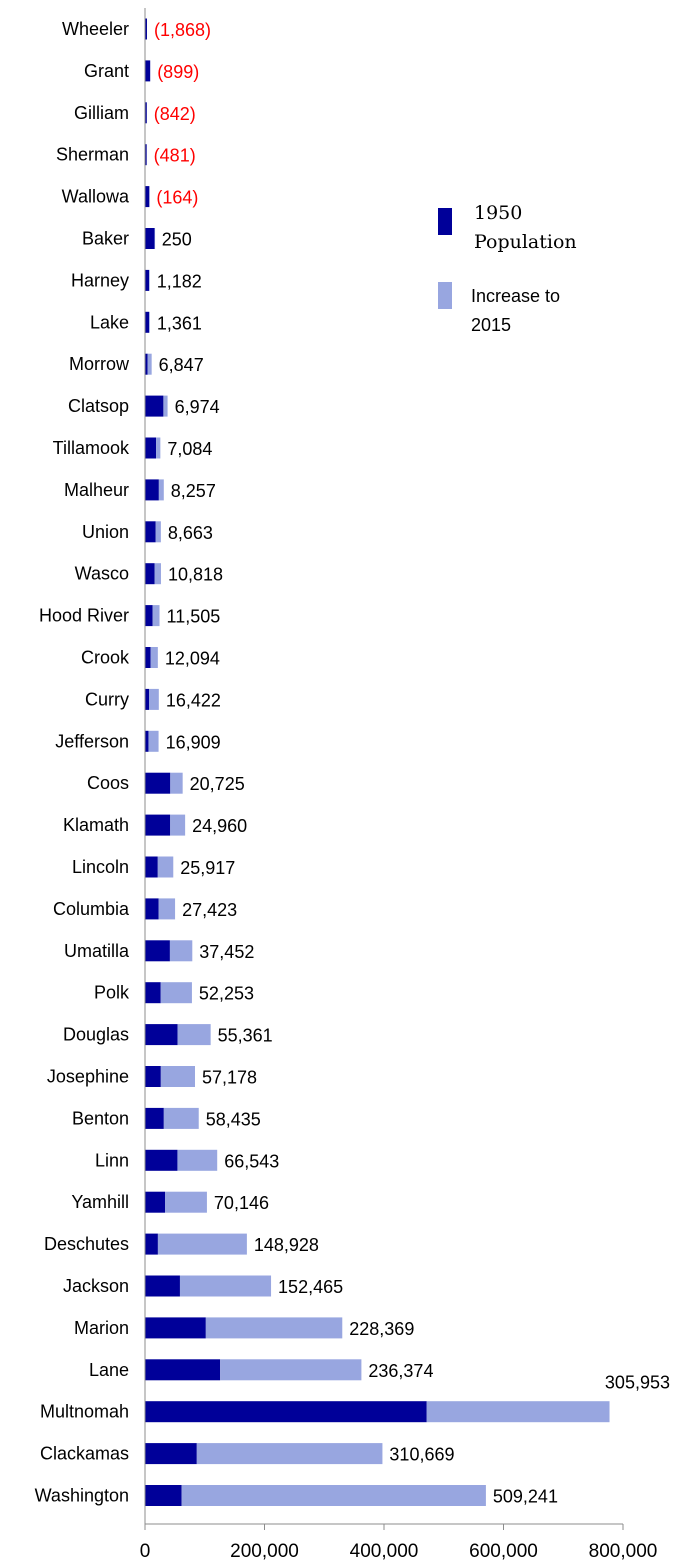  What do you see at coordinates (154, 699) in the screenshot?
I see `bar-increase-curry` at bounding box center [154, 699].